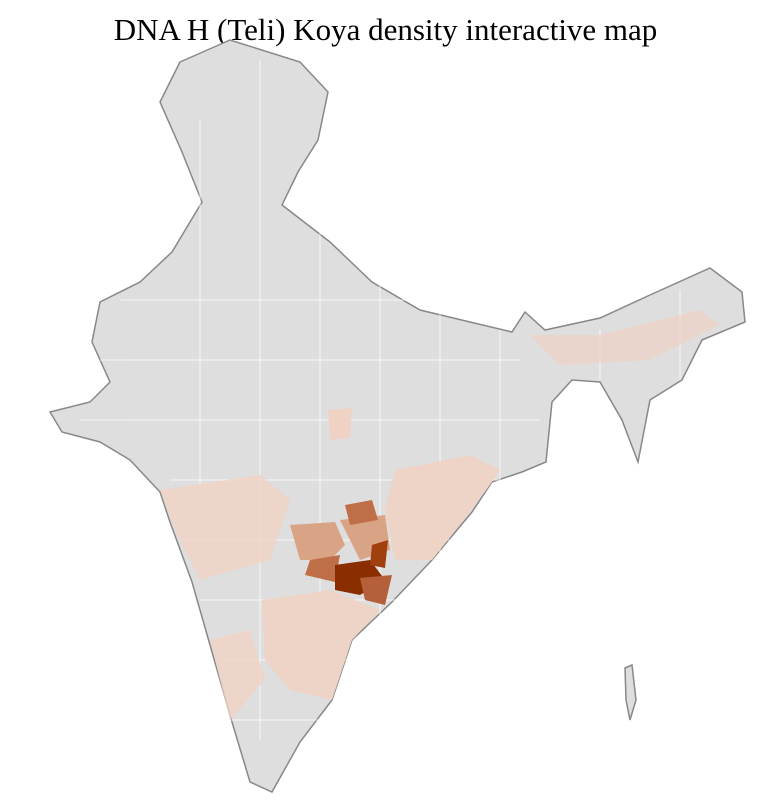 This screenshot has height=812, width=771. I want to click on region-low-karnataka, so click(237, 675).